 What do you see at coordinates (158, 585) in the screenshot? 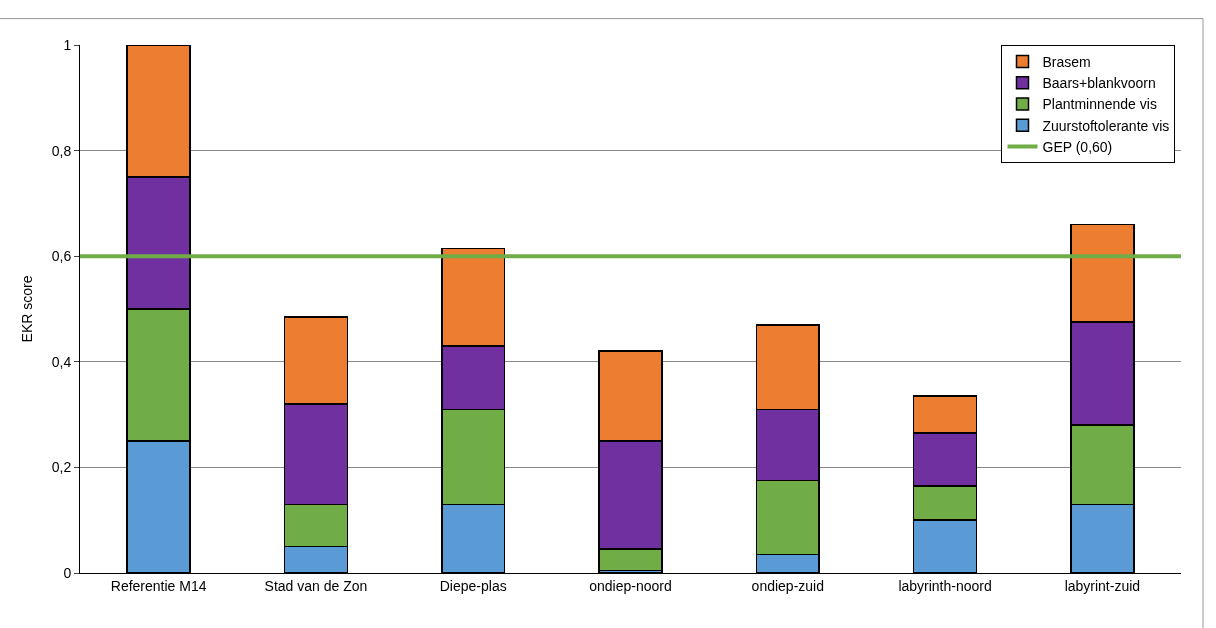
I see `x-tick-label: Referentie M14` at bounding box center [158, 585].